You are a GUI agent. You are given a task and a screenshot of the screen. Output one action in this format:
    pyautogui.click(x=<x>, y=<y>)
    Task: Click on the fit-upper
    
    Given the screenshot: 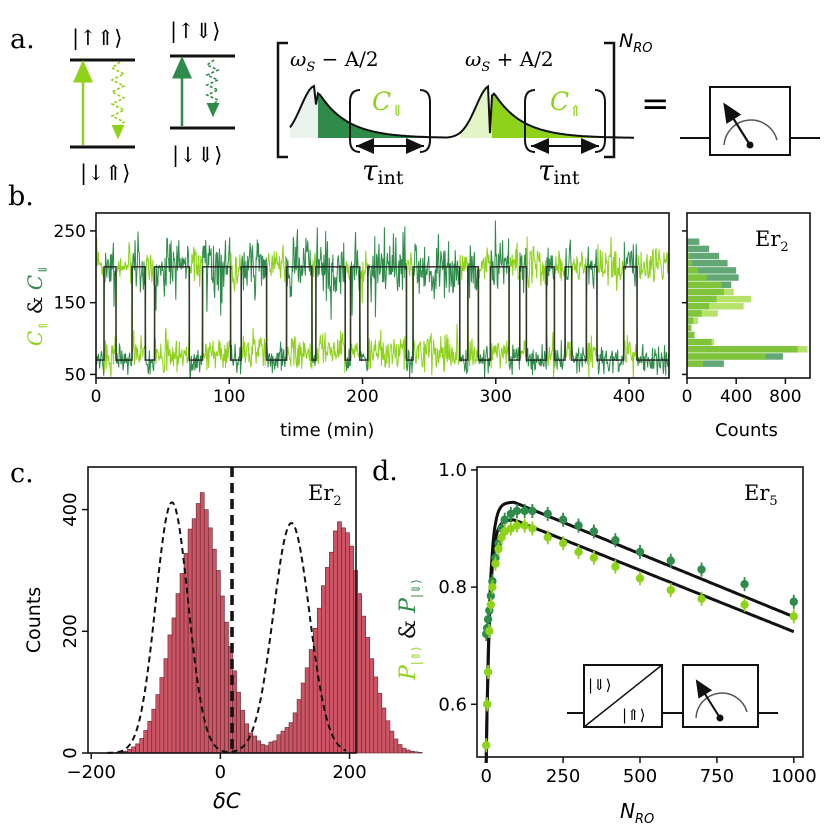 What is the action you would take?
    pyautogui.click(x=639, y=631)
    